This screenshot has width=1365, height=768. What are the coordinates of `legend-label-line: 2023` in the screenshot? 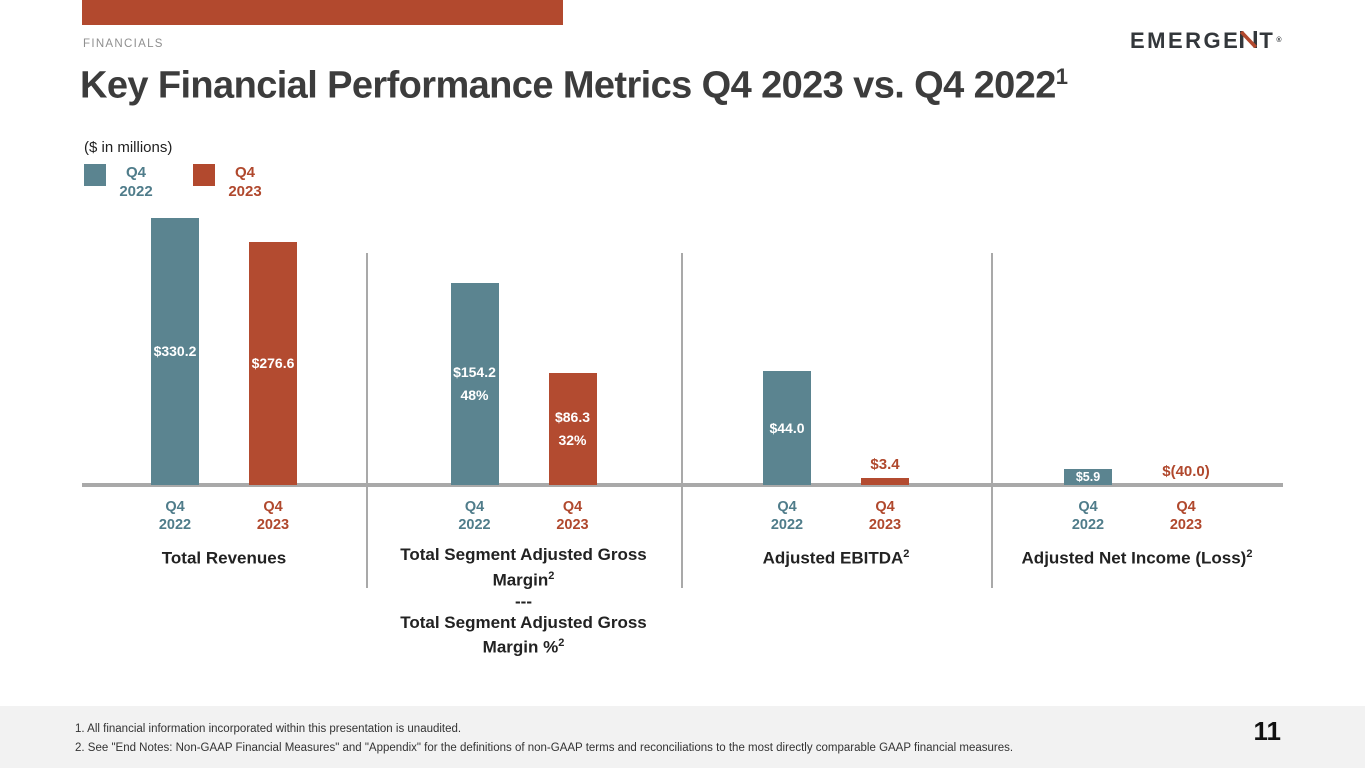 It's located at (245, 191).